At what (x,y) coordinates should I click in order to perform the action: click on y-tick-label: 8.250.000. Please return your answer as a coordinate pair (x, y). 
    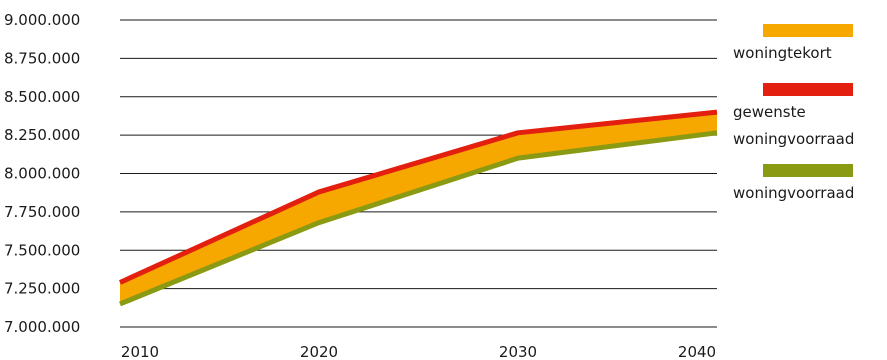
    Looking at the image, I should click on (42, 135).